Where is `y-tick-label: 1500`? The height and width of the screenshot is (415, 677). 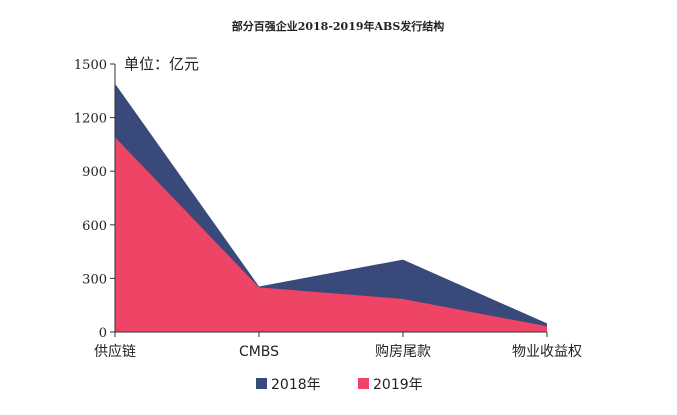 y-tick-label: 1500 is located at coordinates (90, 65).